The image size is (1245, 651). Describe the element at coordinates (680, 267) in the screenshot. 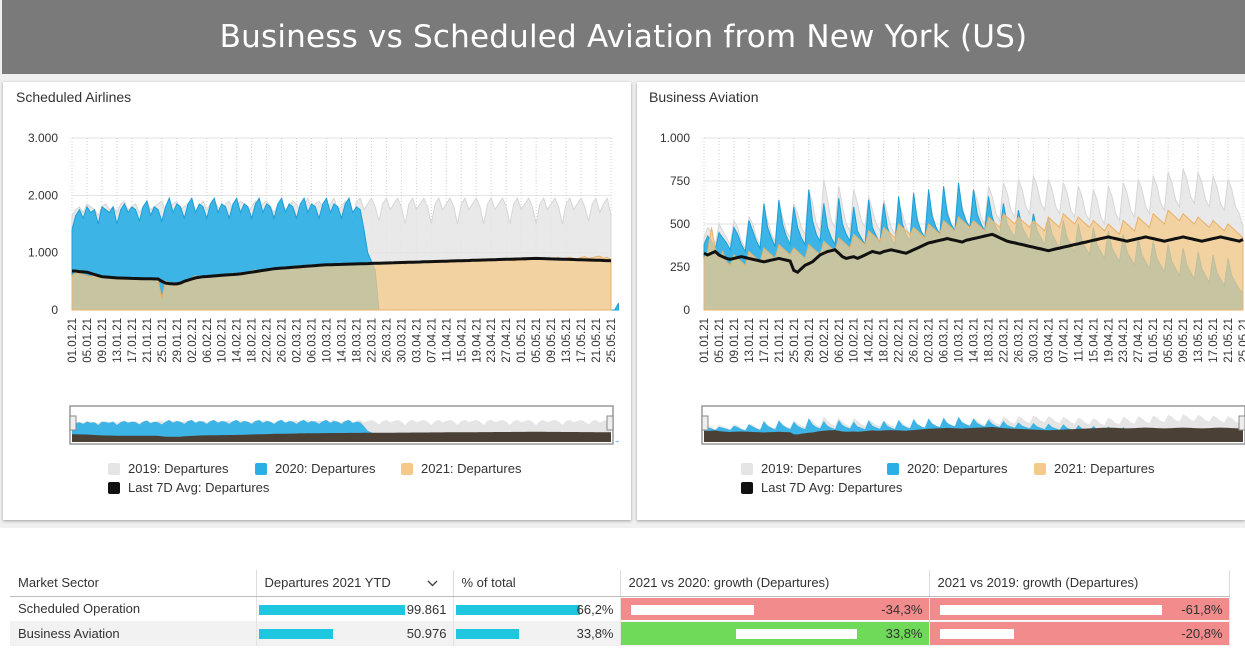

I see `y-tick-label: 250` at that location.